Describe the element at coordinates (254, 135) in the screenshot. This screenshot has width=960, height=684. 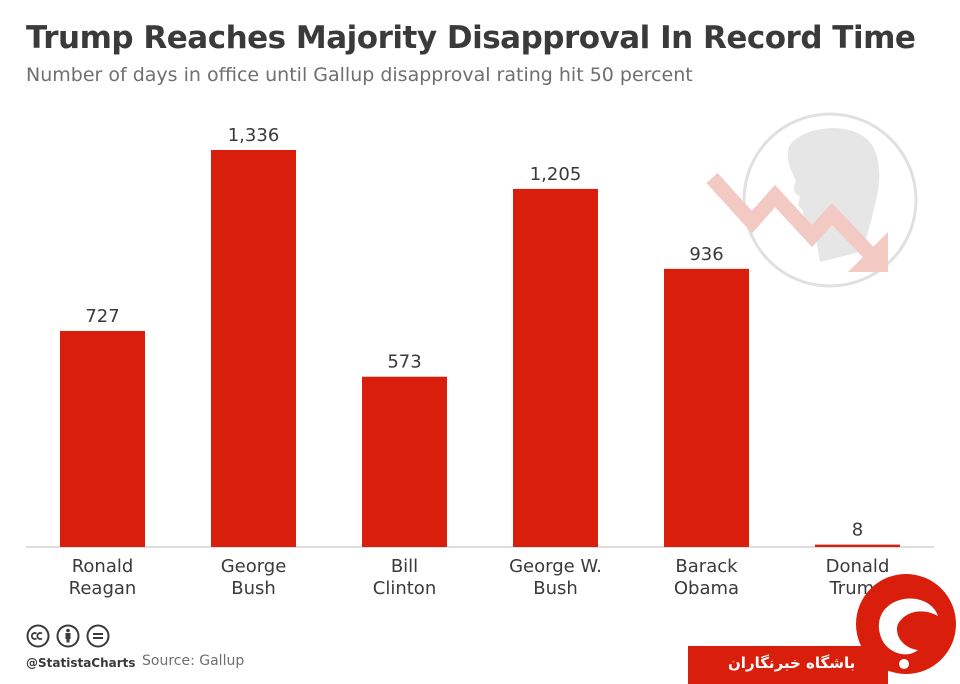
I see `value-label: 1,336` at that location.